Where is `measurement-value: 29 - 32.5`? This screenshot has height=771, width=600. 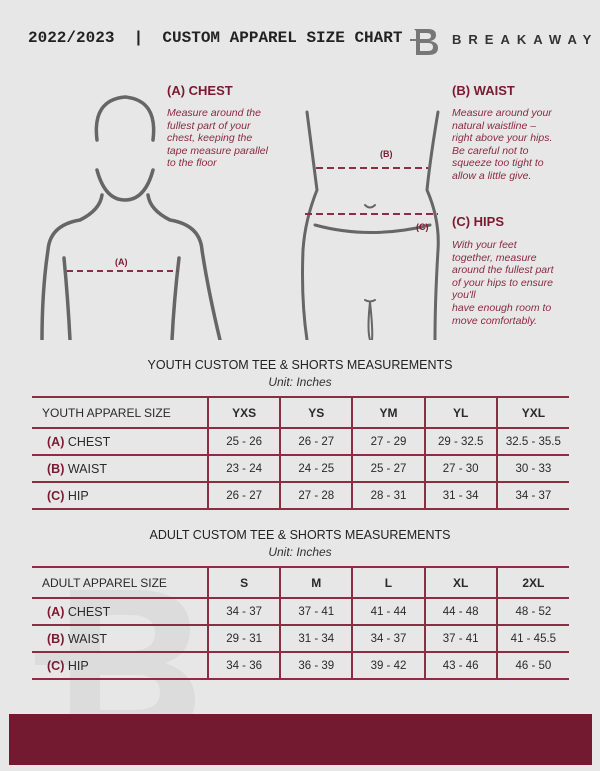
measurement-value: 29 - 32.5 is located at coordinates (460, 441).